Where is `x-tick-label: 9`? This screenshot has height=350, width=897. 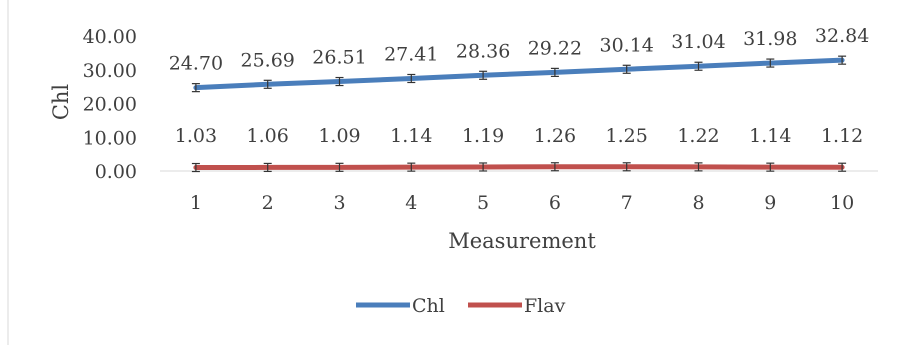
x-tick-label: 9 is located at coordinates (770, 203).